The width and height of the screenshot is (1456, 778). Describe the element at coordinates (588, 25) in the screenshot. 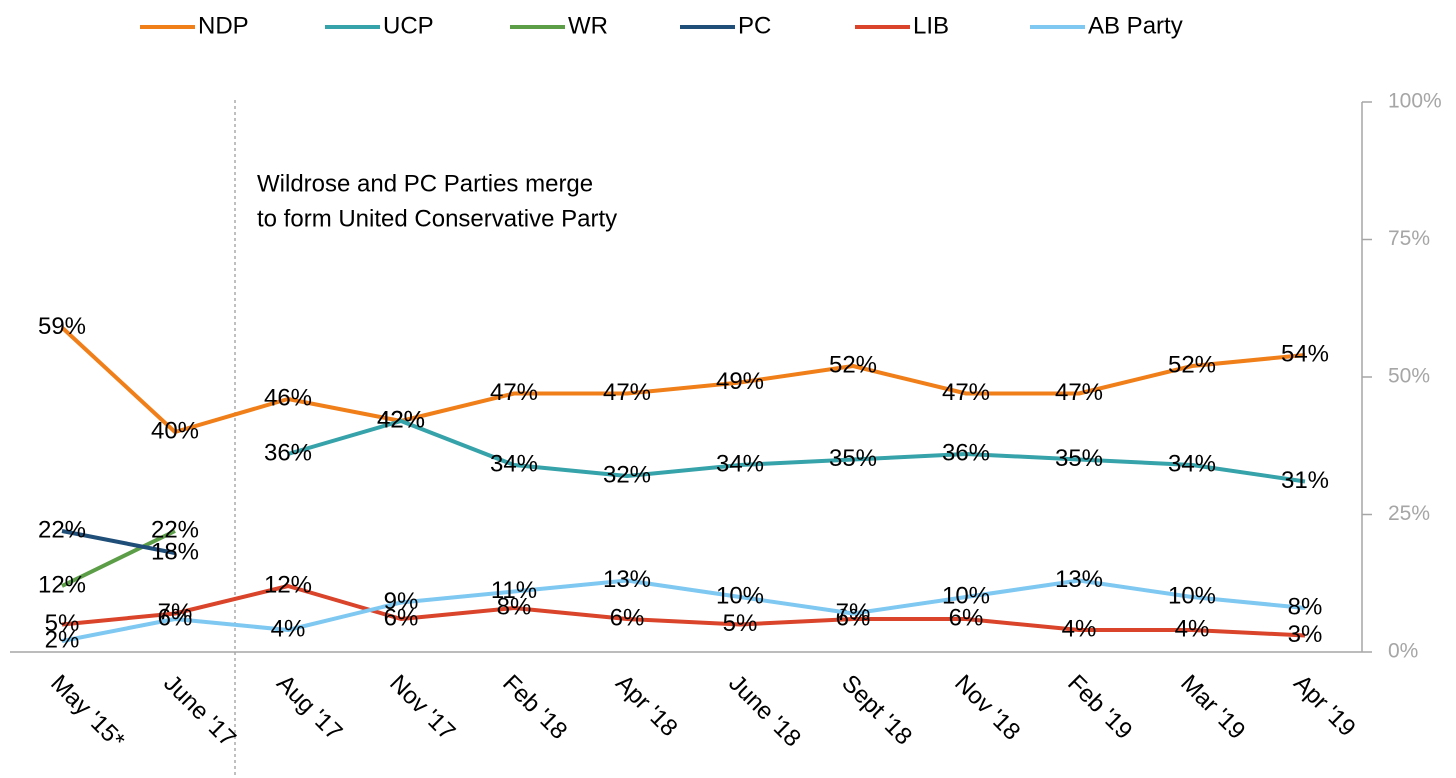

I see `legend-label: WR` at that location.